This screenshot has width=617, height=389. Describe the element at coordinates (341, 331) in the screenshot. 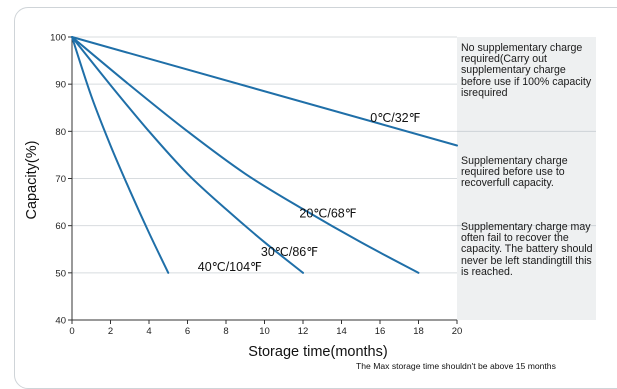

I see `x-tick-label: 14` at that location.